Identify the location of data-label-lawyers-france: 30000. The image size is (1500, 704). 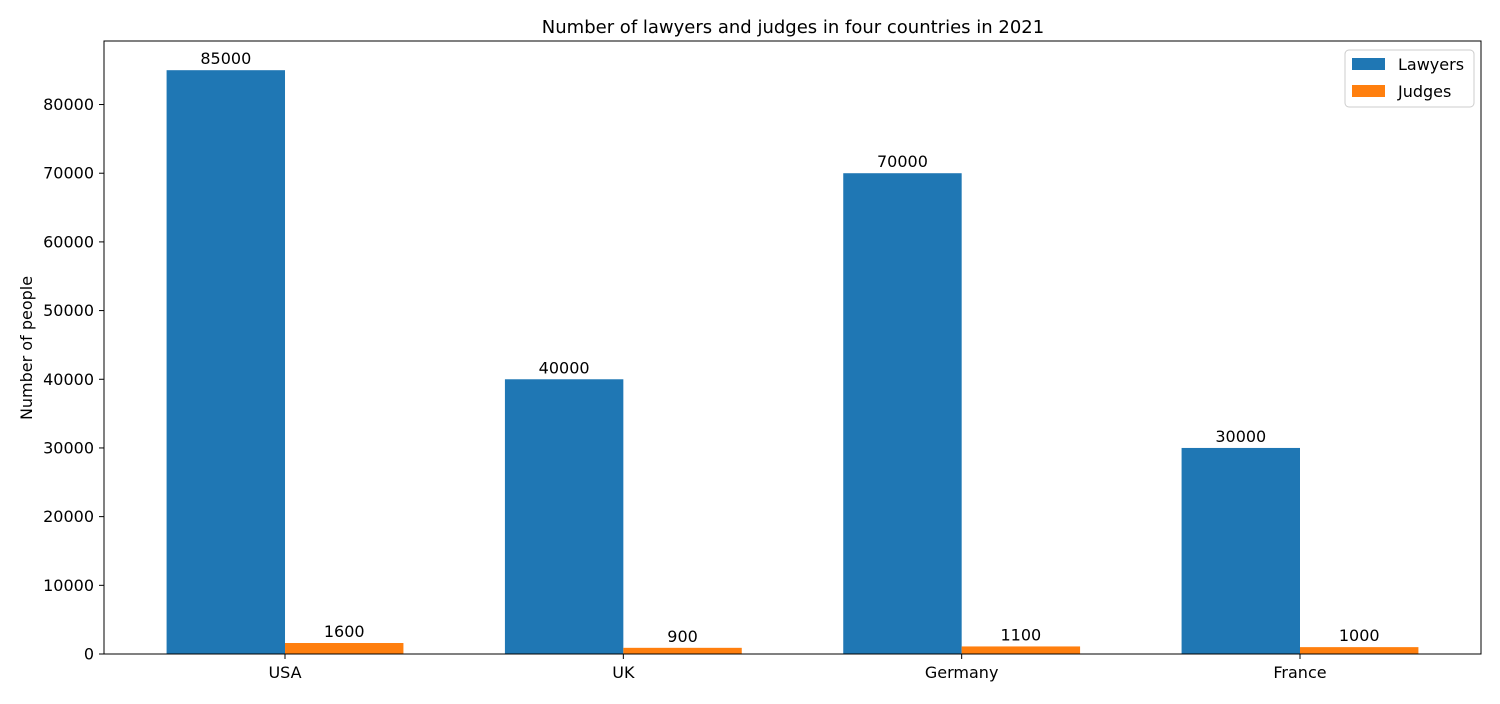
(1240, 436).